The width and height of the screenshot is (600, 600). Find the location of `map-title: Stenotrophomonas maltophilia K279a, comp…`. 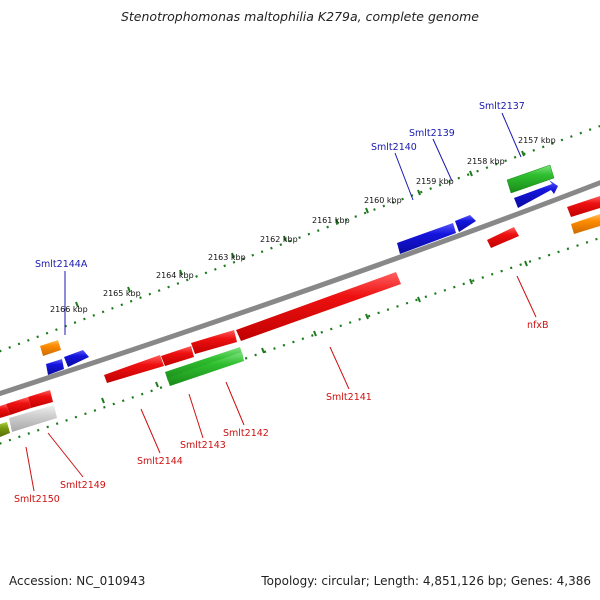

map-title: Stenotrophomonas maltophilia K279a, comp… is located at coordinates (300, 16).